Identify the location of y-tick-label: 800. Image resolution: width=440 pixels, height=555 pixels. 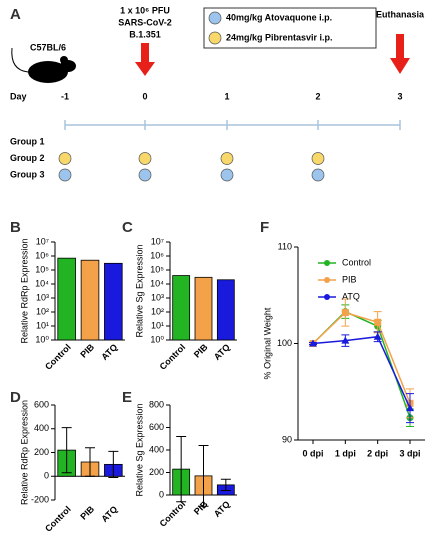
(156, 404).